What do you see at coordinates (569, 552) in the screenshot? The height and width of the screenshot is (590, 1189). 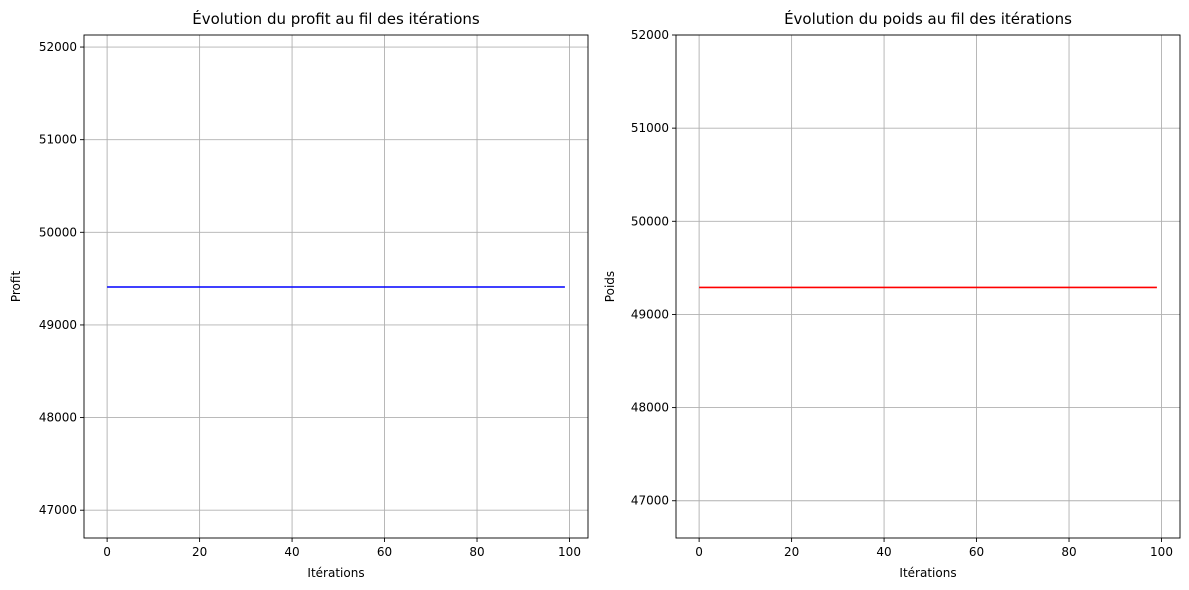 I see `profit-x-tick-label: 100` at bounding box center [569, 552].